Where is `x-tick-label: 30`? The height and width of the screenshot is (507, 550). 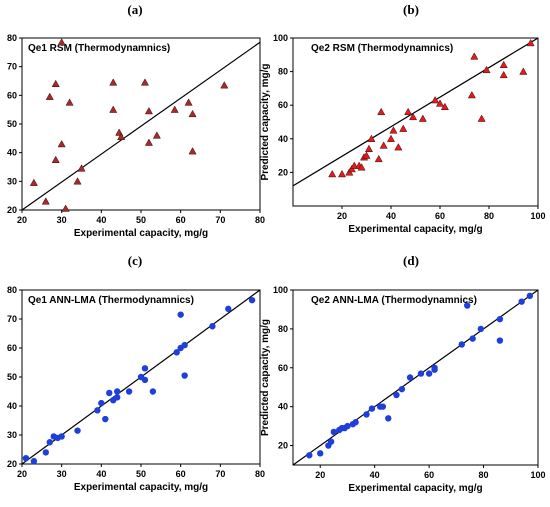 x-tick-label: 30 is located at coordinates (62, 220).